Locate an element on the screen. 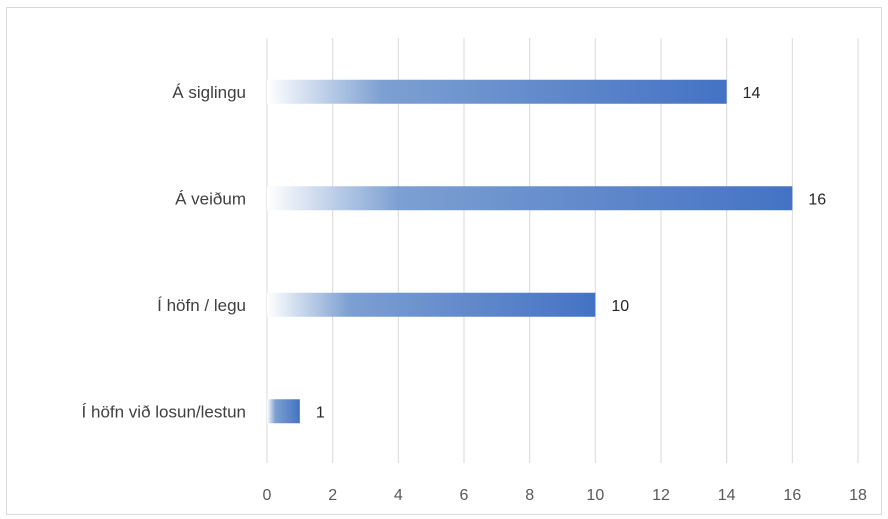 The image size is (888, 519). x-axis-tick-labels: 0 2 4 6 8 10 12 14 16 18 is located at coordinates (565, 495).